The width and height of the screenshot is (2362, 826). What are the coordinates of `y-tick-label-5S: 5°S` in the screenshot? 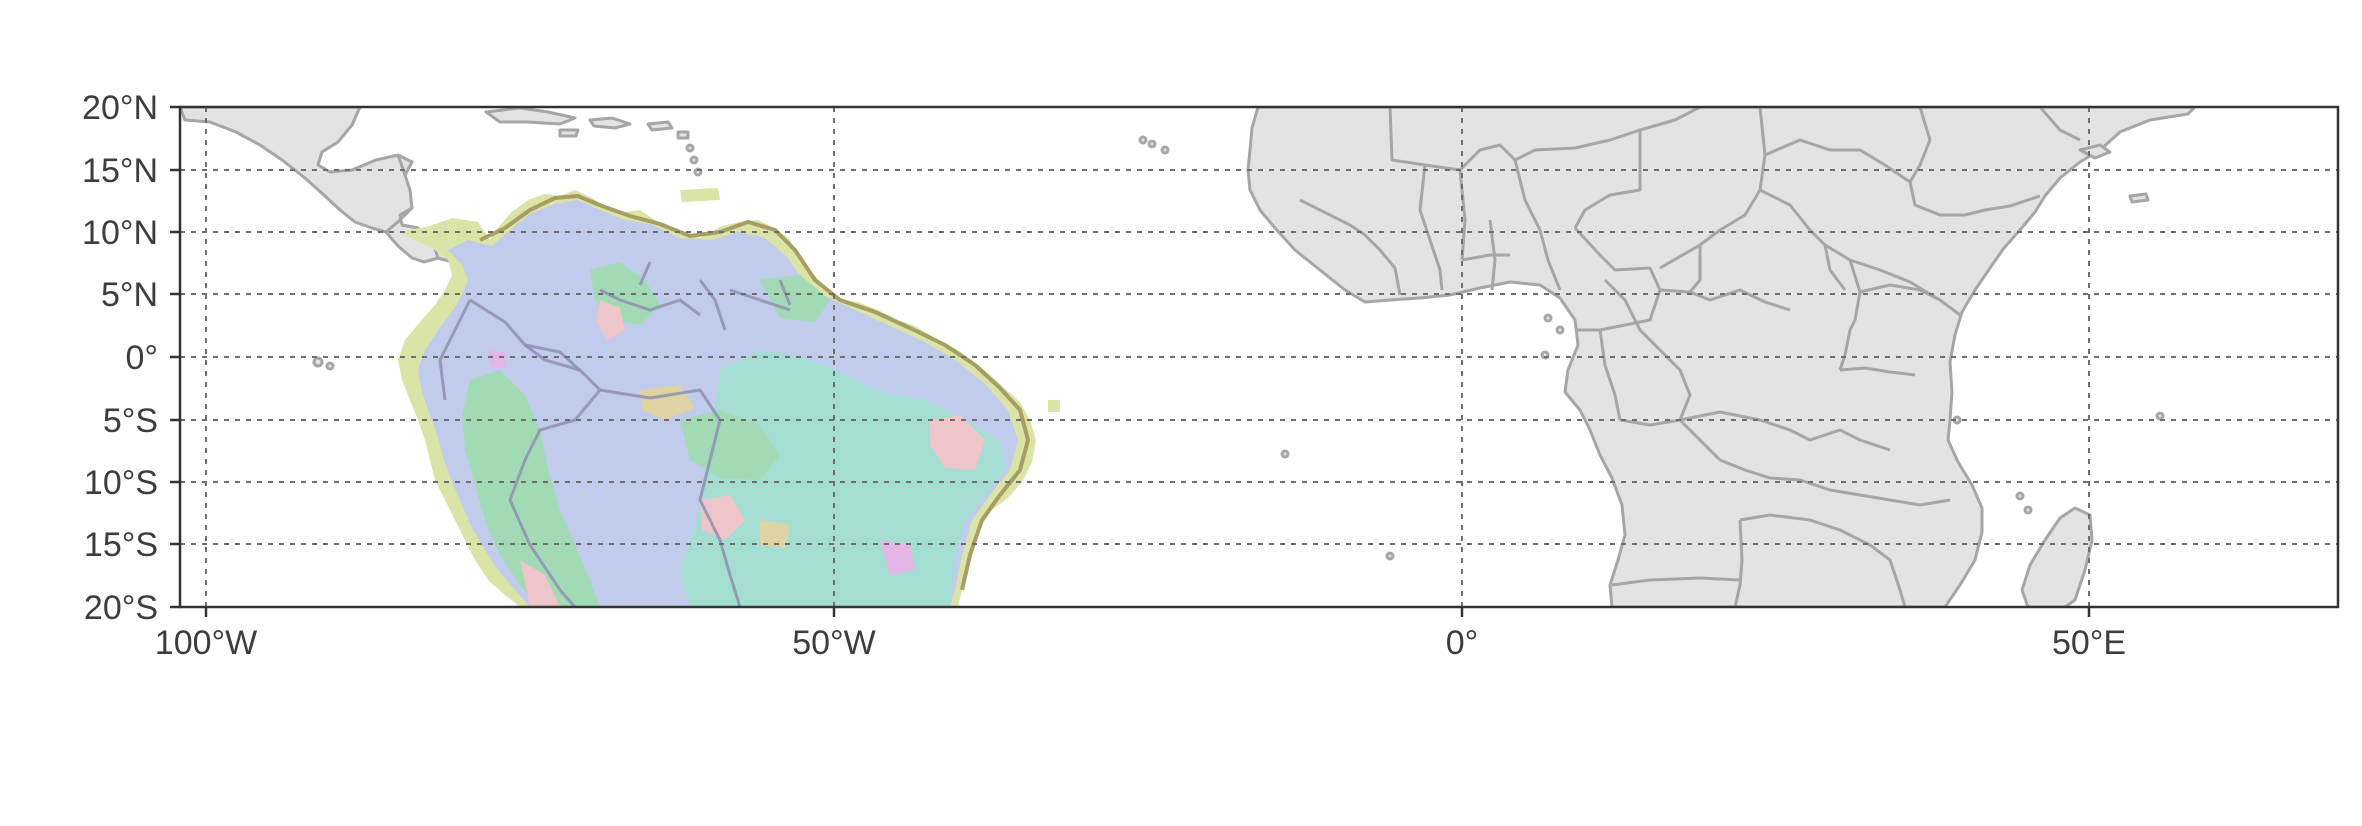 It's located at (130, 421).